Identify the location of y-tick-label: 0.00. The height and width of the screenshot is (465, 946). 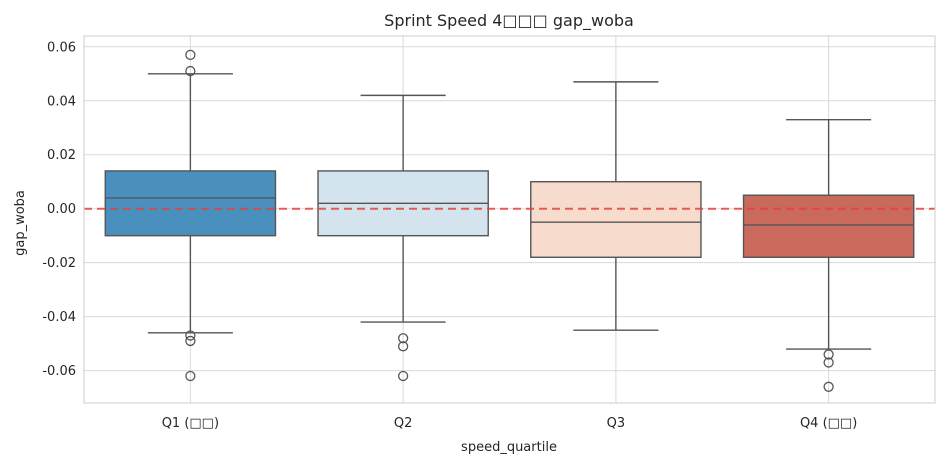
(61, 209).